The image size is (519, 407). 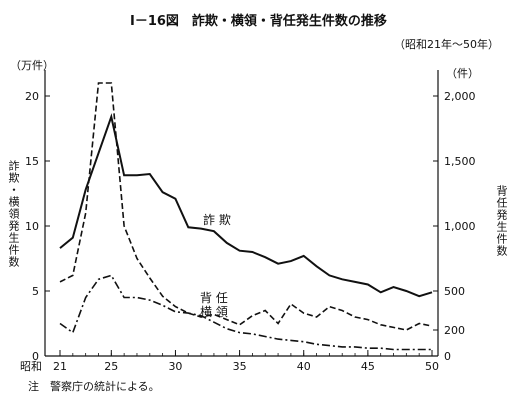 I want to click on x-tick-label: 40, so click(x=304, y=366).